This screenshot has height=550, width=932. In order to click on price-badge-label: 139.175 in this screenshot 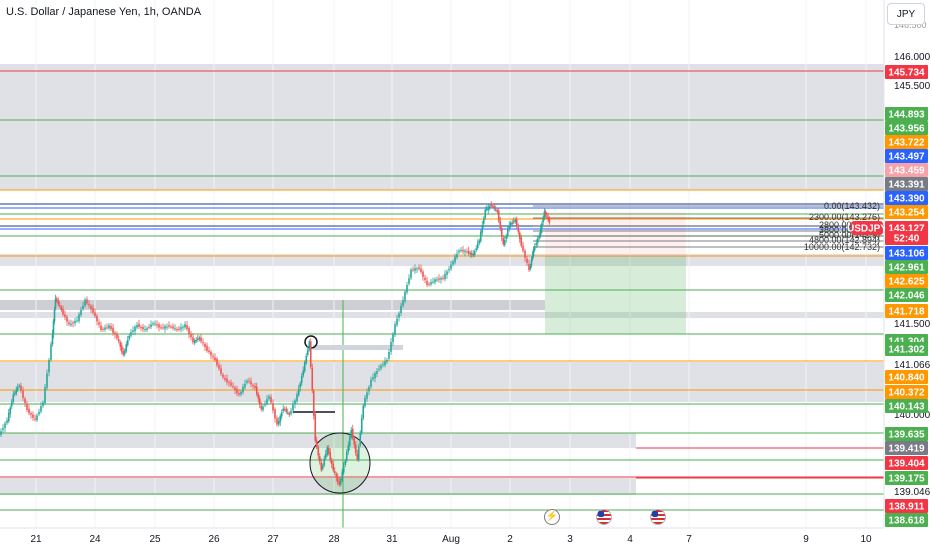, I will do `click(906, 479)`.